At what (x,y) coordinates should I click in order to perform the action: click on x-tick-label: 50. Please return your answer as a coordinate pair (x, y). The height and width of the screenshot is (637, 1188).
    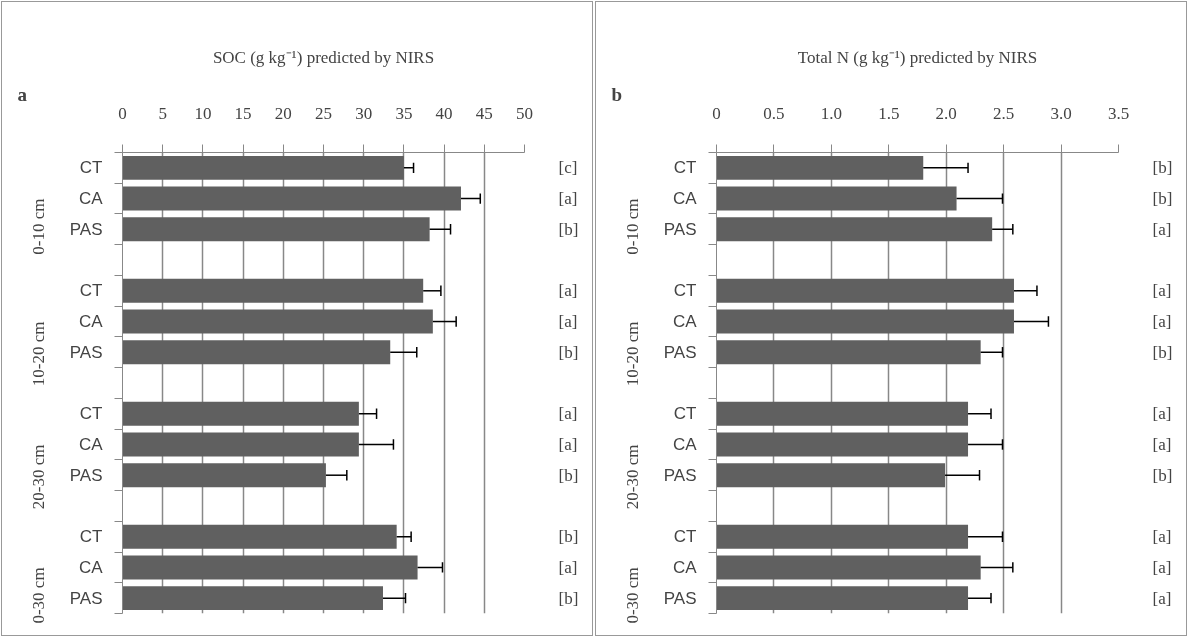
    Looking at the image, I should click on (524, 113).